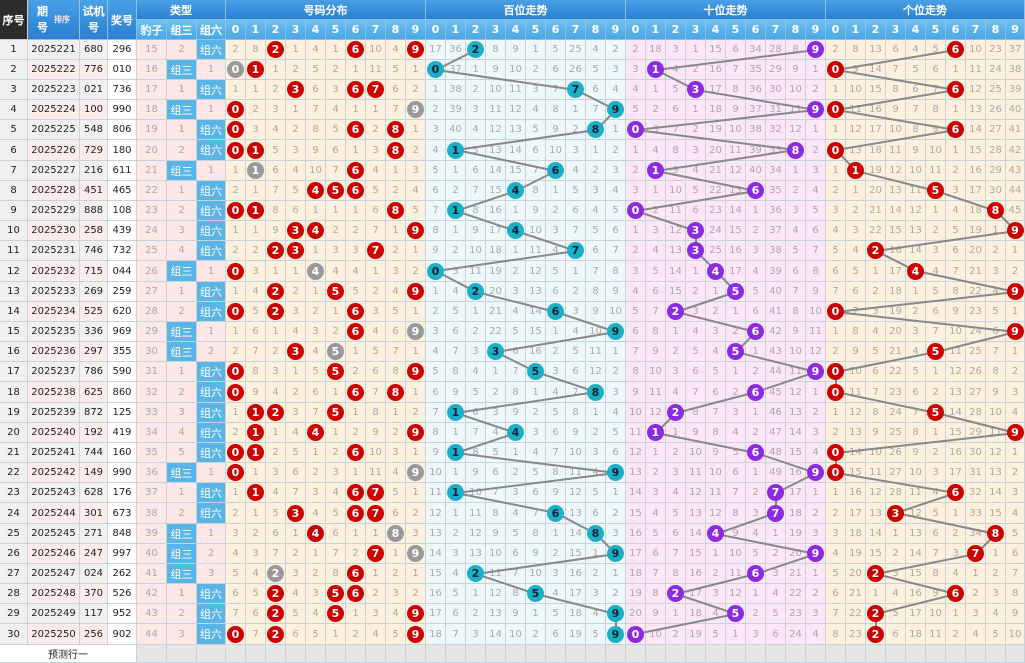  Describe the element at coordinates (526, 10) in the screenshot. I see `header-bai: 百位走势` at that location.